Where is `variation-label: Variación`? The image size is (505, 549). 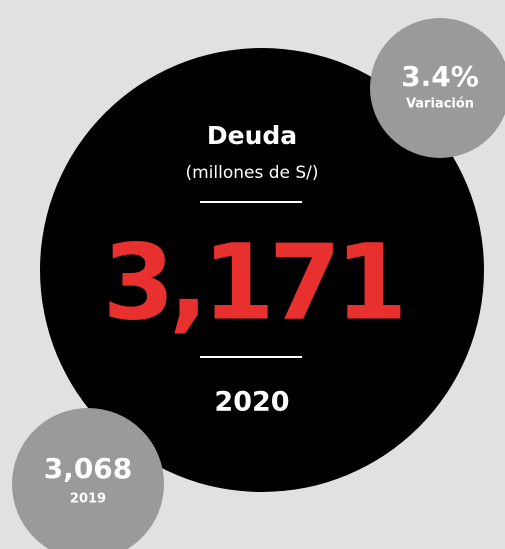
variation-label: Variación is located at coordinates (440, 104).